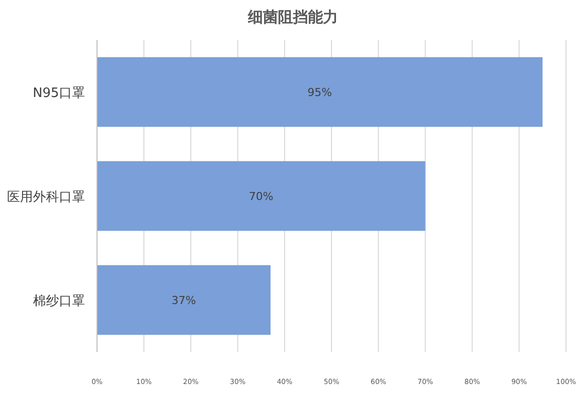 This screenshot has height=393, width=586. I want to click on y-tick-label: 医用外科口罩, so click(46, 197).